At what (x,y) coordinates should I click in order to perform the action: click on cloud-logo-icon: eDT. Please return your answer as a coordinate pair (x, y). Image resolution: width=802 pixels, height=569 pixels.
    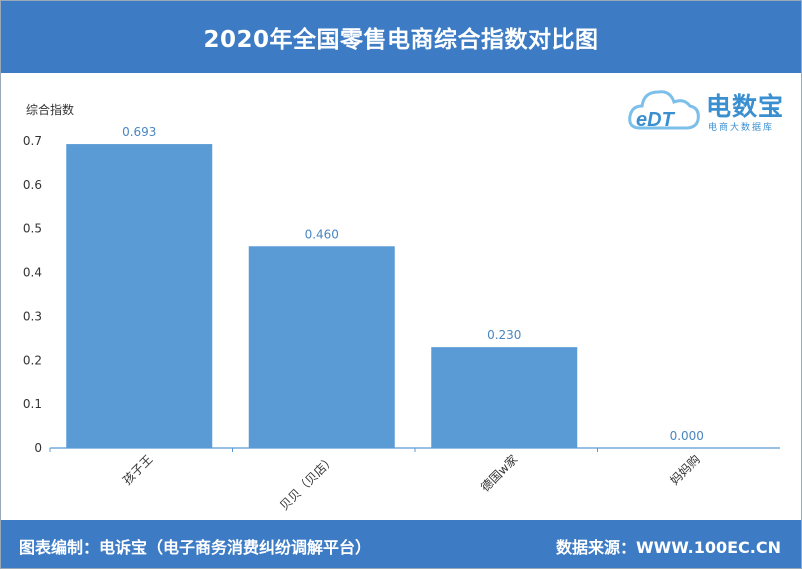
    Looking at the image, I should click on (664, 110).